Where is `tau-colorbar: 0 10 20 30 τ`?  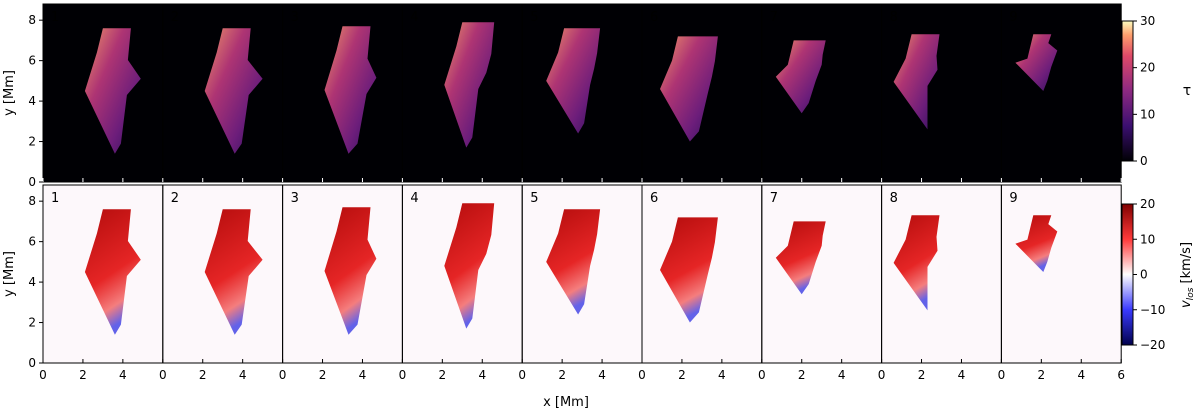 tau-colorbar: 0 10 20 30 τ is located at coordinates (1156, 91).